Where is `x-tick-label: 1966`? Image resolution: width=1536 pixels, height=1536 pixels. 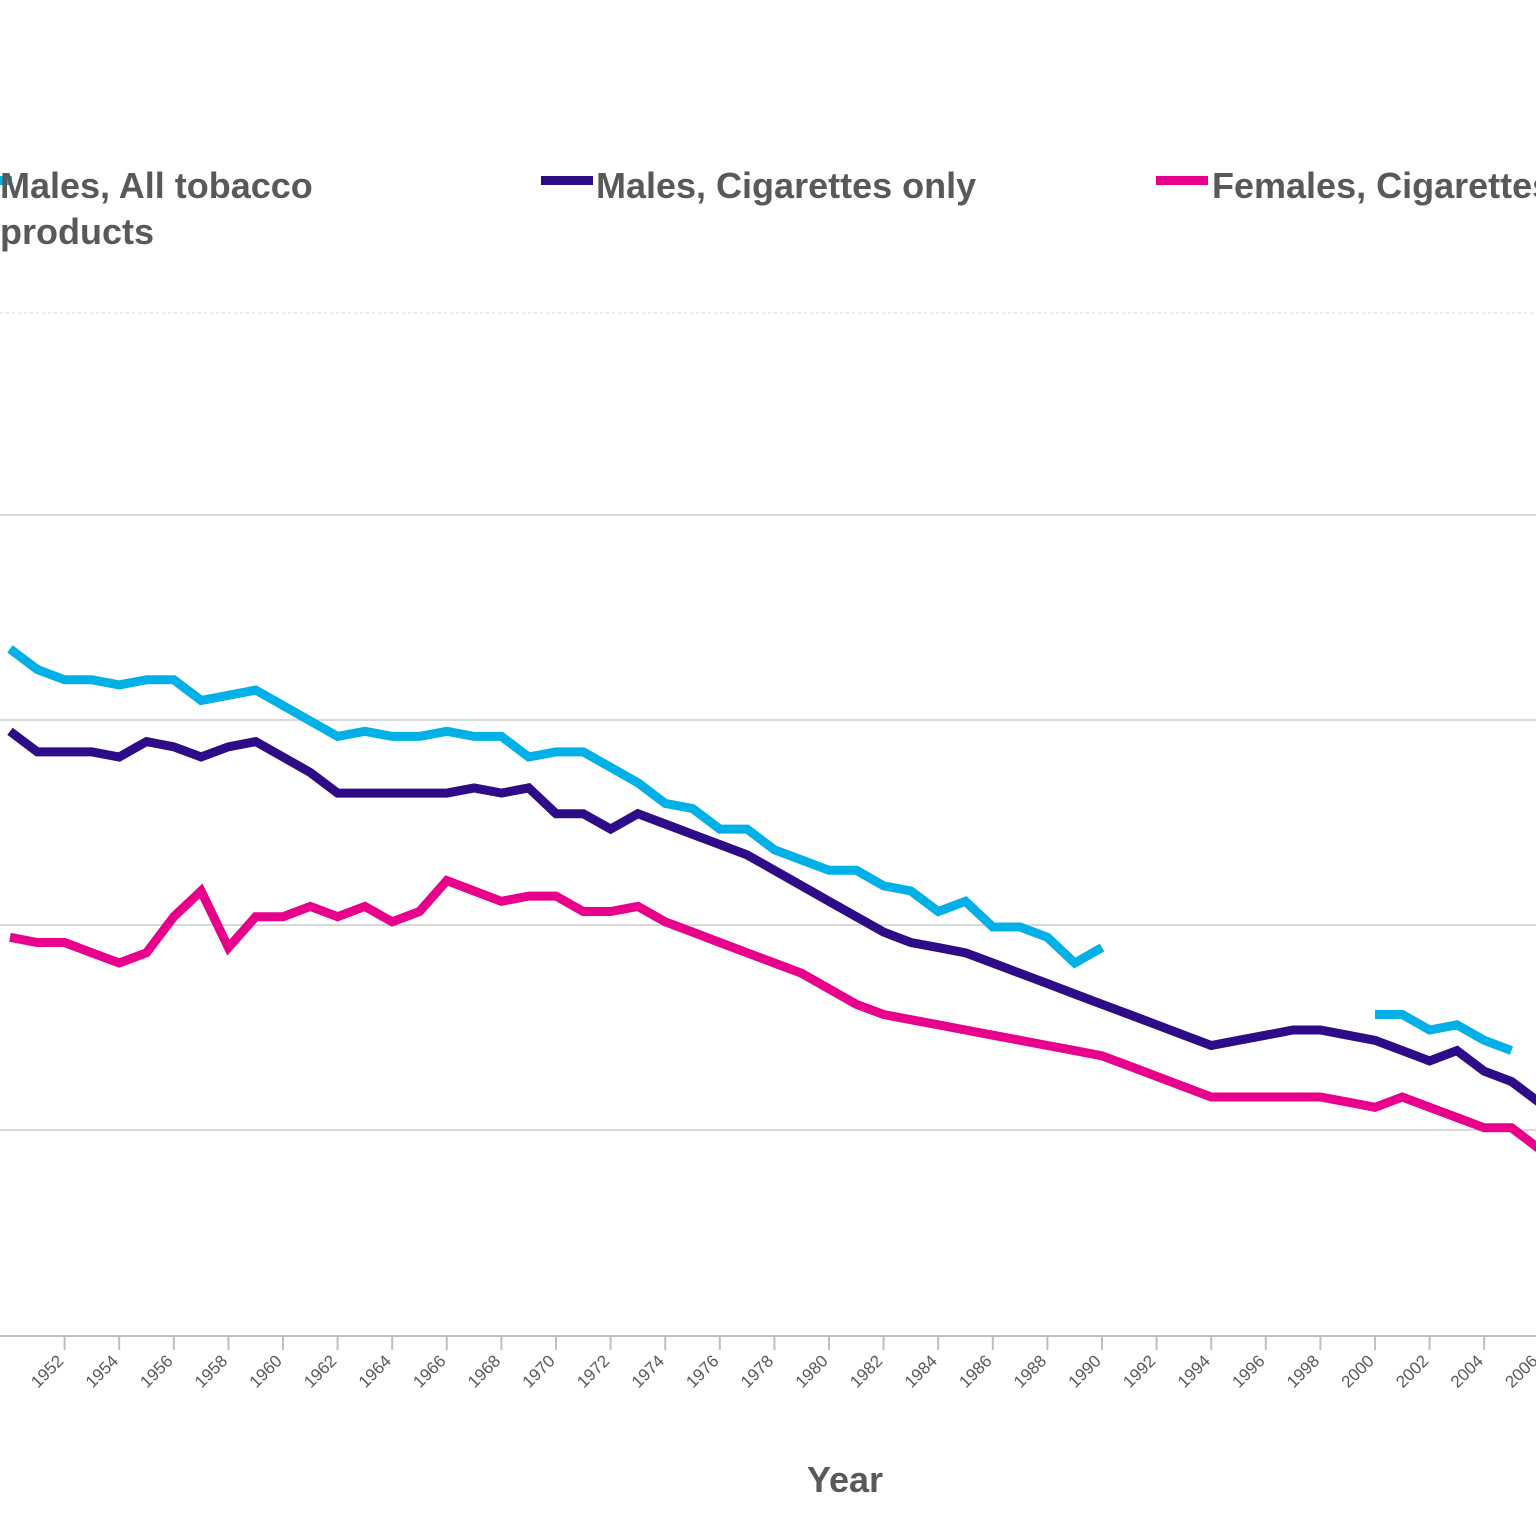 x-tick-label: 1966 is located at coordinates (429, 1371).